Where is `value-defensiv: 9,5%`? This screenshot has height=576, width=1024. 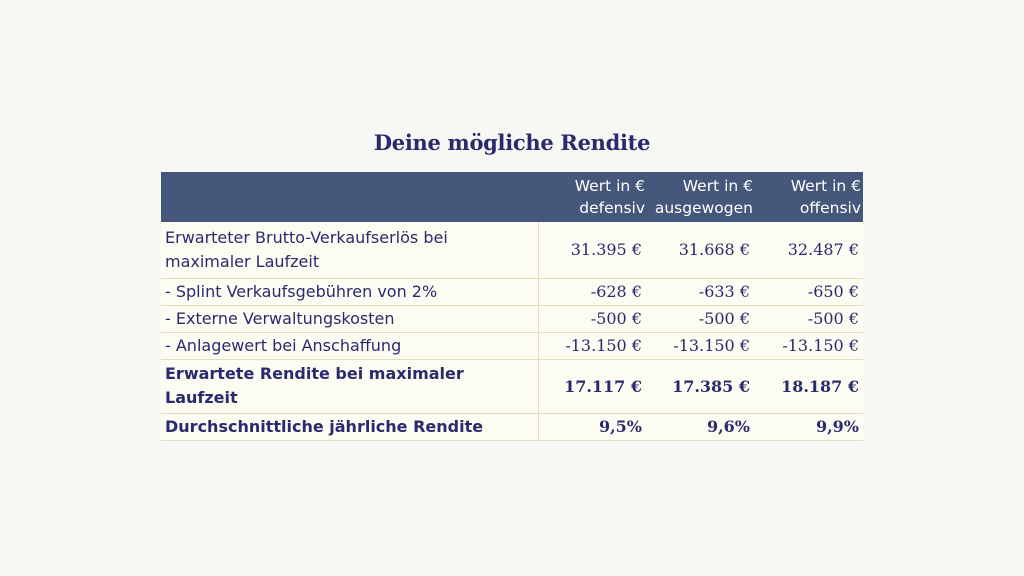
value-defensiv: 9,5% is located at coordinates (592, 427).